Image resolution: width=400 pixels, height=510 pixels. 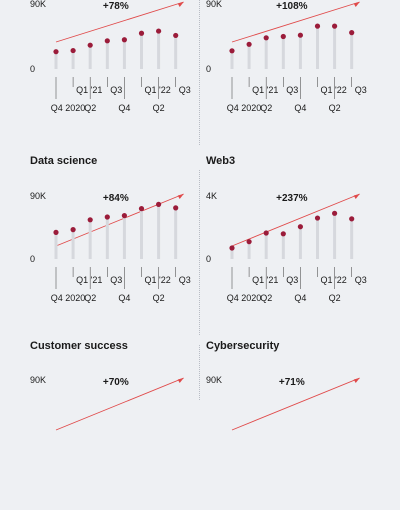 I want to click on growth-annotation: +70%, so click(x=116, y=382).